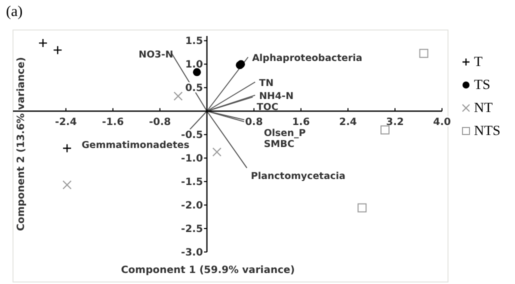 This screenshot has width=515, height=284. What do you see at coordinates (482, 85) in the screenshot?
I see `legend-label: TS` at bounding box center [482, 85].